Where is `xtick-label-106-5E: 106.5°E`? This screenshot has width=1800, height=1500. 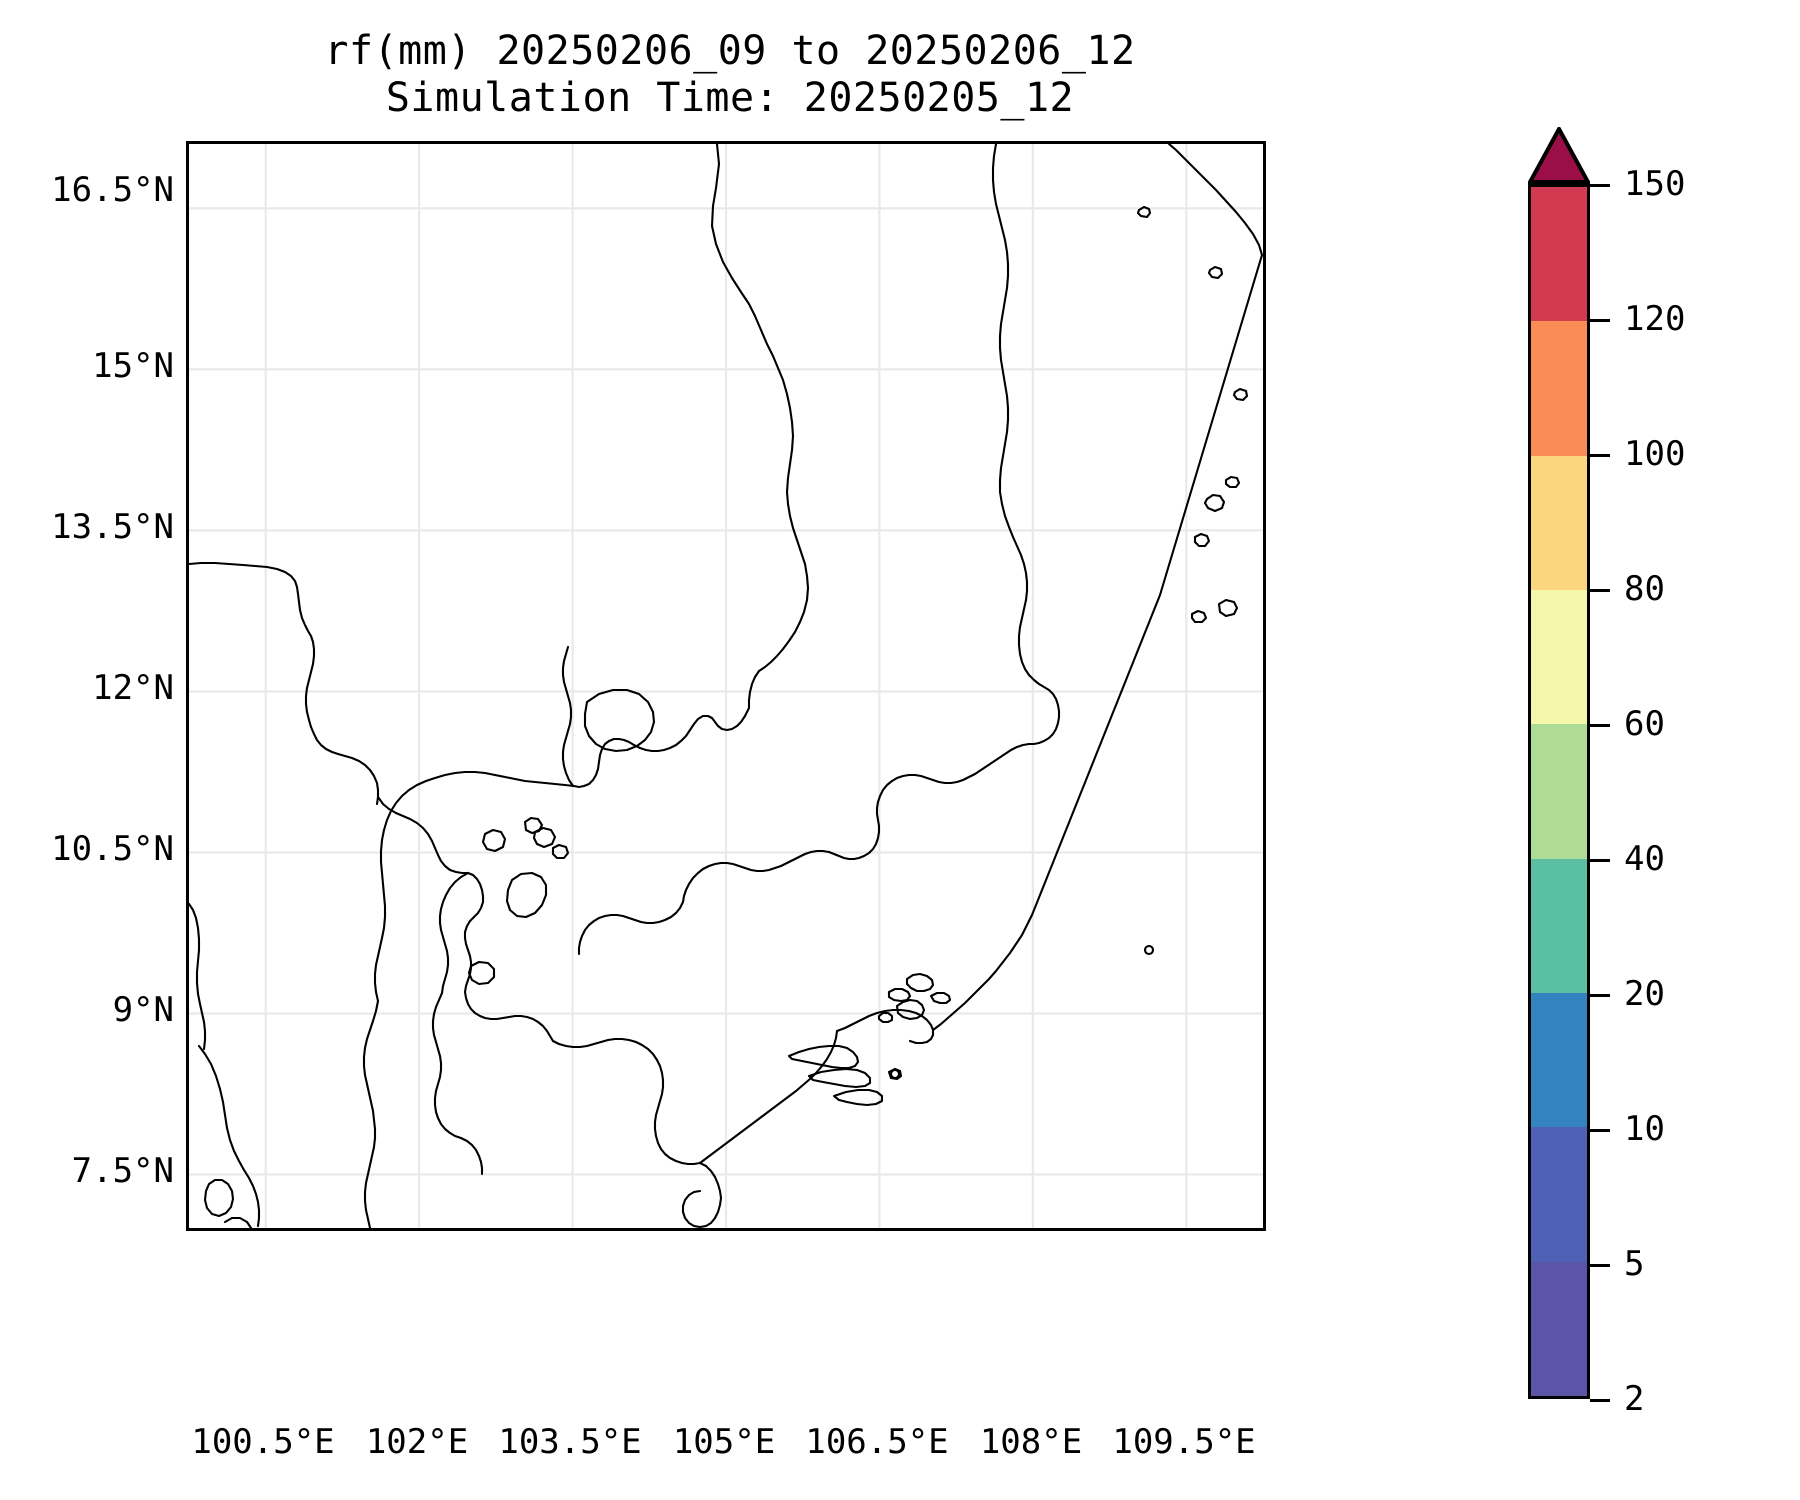
xtick-label-106-5E: 106.5°E is located at coordinates (877, 1442).